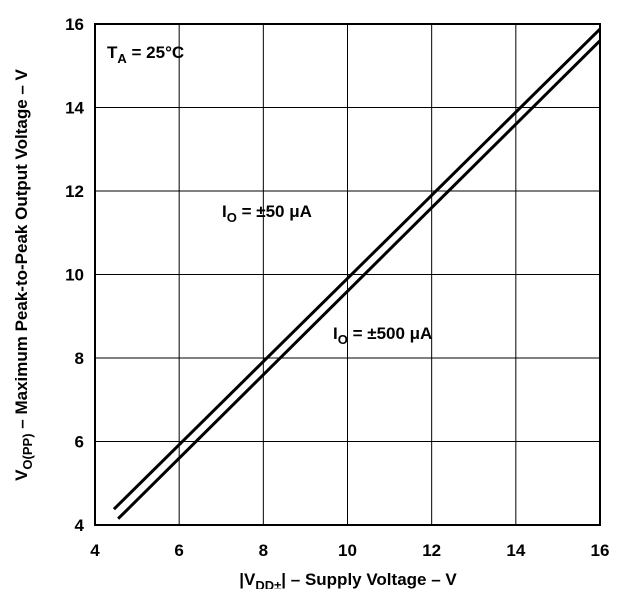  I want to click on x-tick-label-1: 6, so click(178, 550).